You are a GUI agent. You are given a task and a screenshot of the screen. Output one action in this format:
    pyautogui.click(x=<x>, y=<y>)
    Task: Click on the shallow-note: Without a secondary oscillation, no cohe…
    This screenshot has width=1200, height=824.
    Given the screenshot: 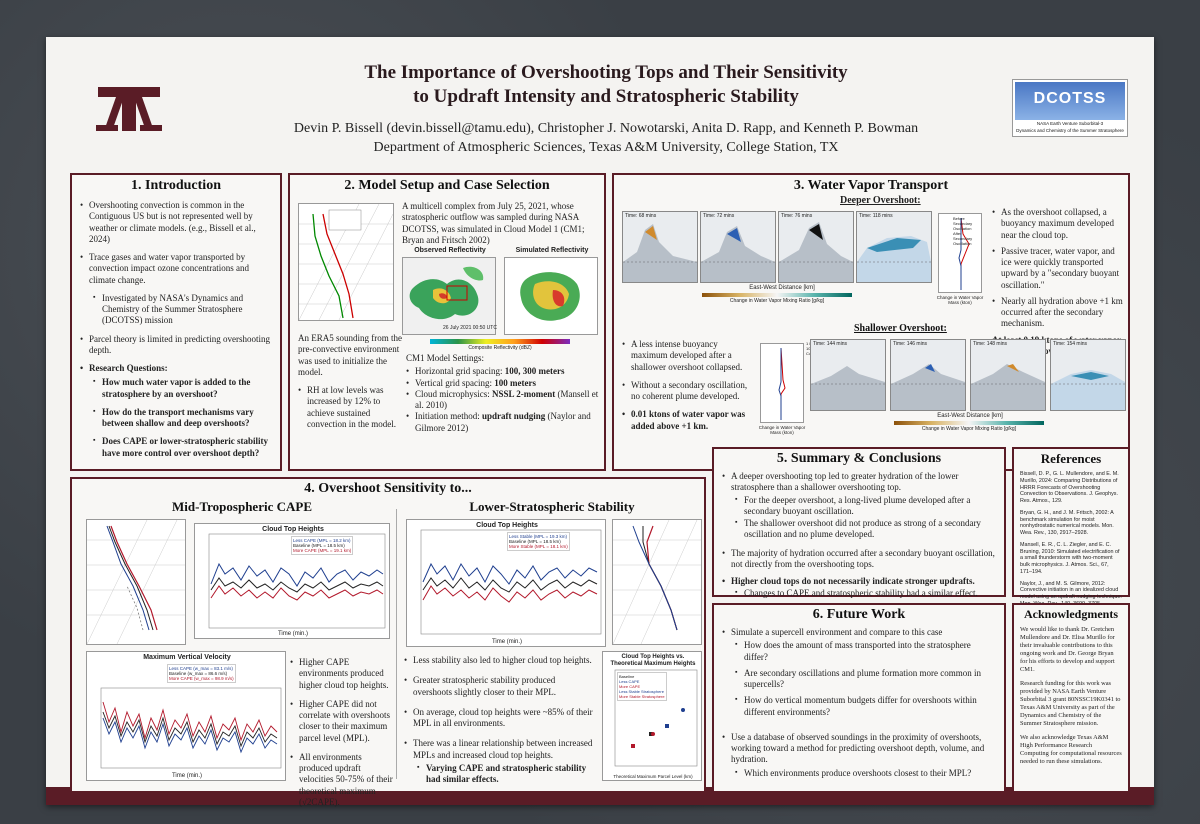 What is the action you would take?
    pyautogui.click(x=689, y=391)
    